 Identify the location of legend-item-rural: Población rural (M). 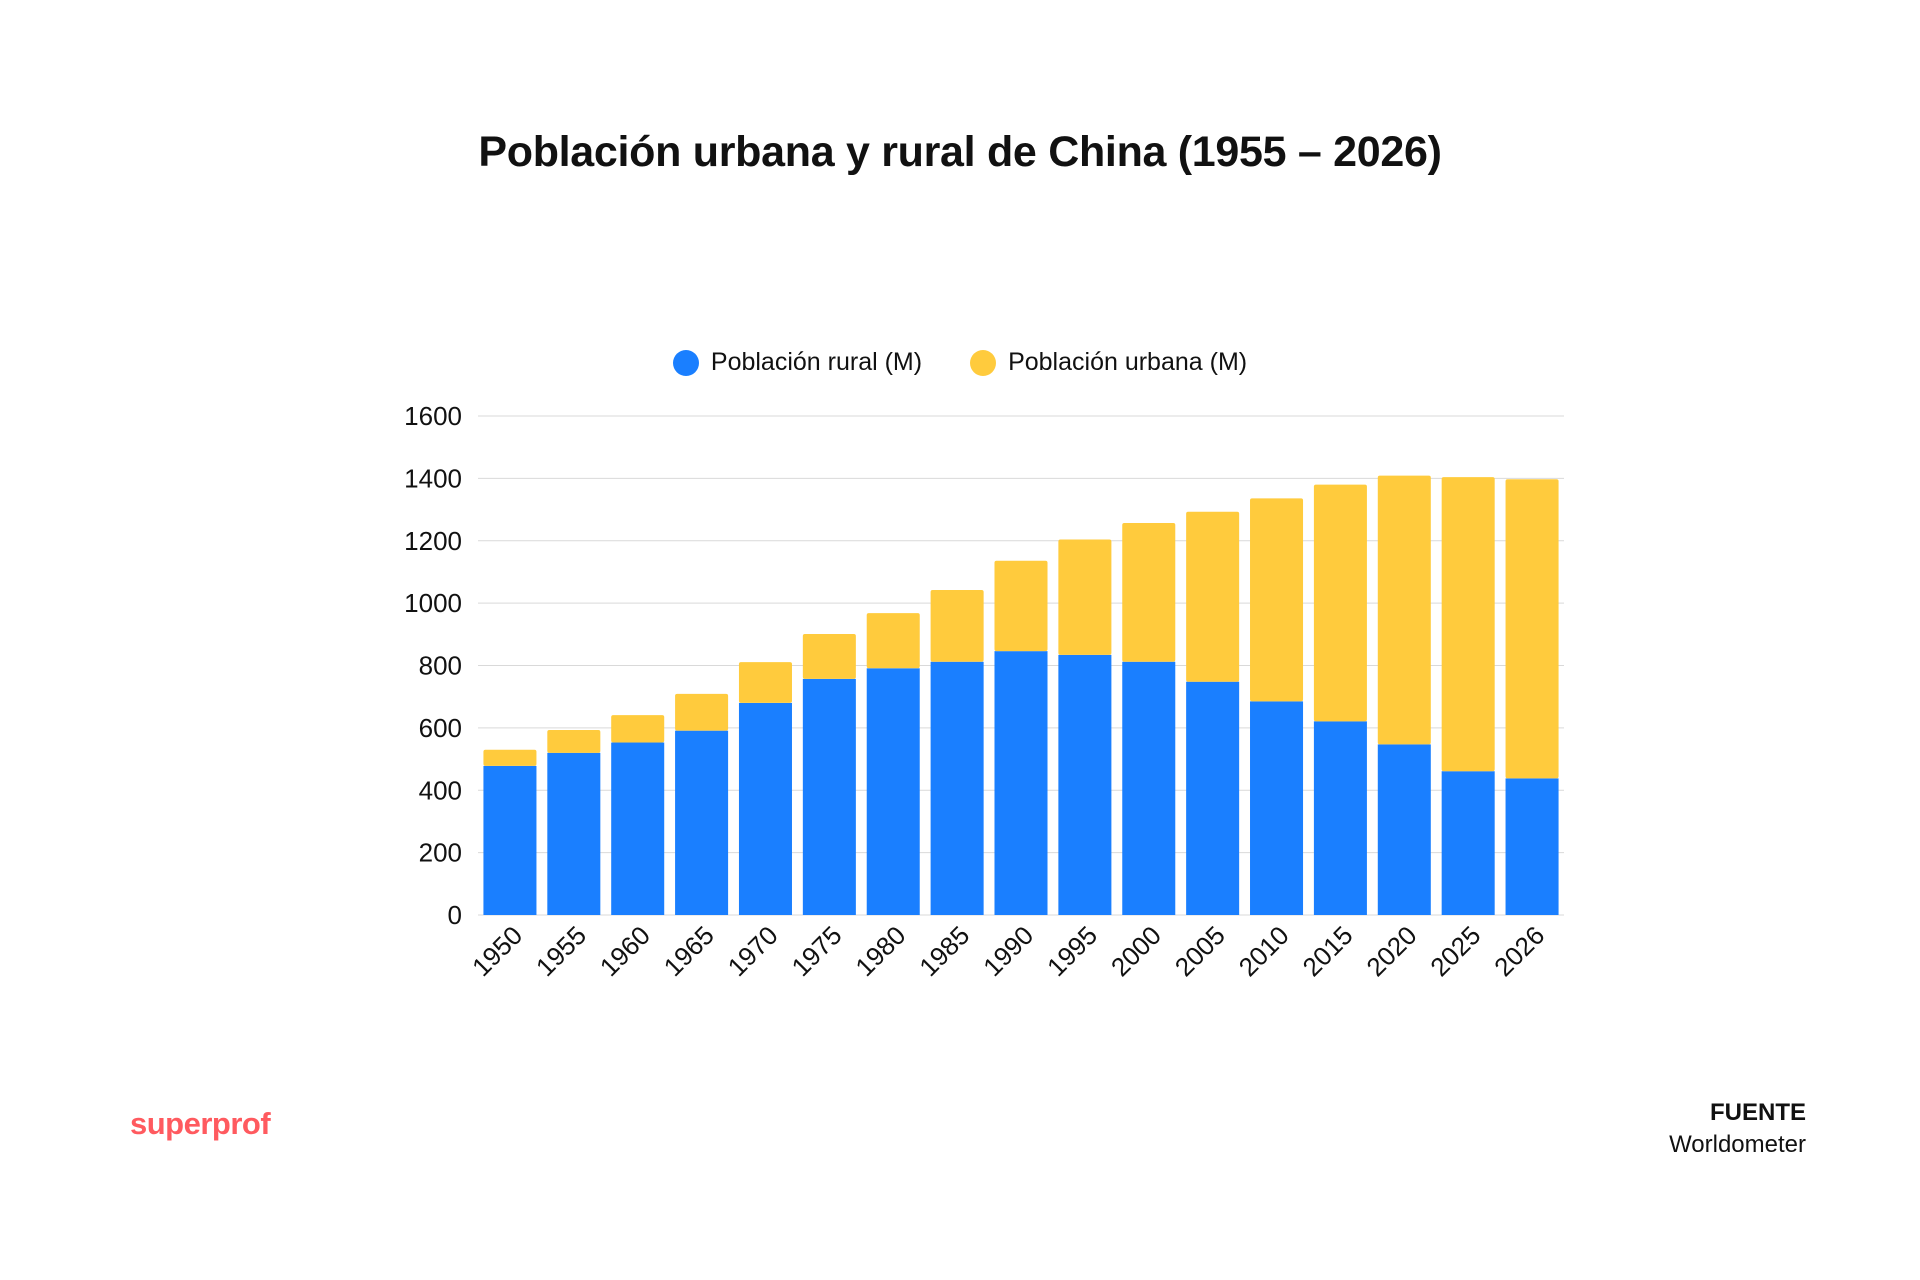
(797, 362).